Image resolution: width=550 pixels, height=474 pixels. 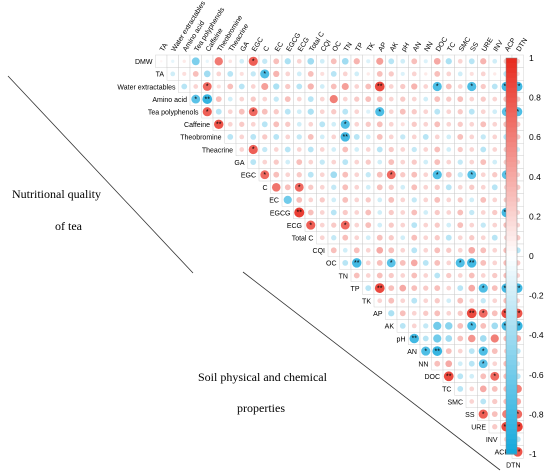 I want to click on colorbar-tick-label: 1, so click(x=531, y=58).